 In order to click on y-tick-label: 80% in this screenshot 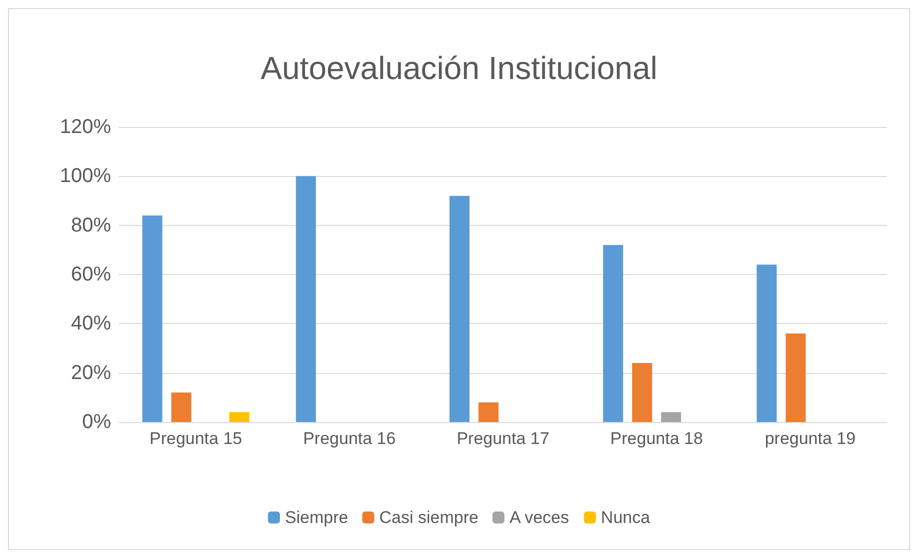, I will do `click(91, 225)`.